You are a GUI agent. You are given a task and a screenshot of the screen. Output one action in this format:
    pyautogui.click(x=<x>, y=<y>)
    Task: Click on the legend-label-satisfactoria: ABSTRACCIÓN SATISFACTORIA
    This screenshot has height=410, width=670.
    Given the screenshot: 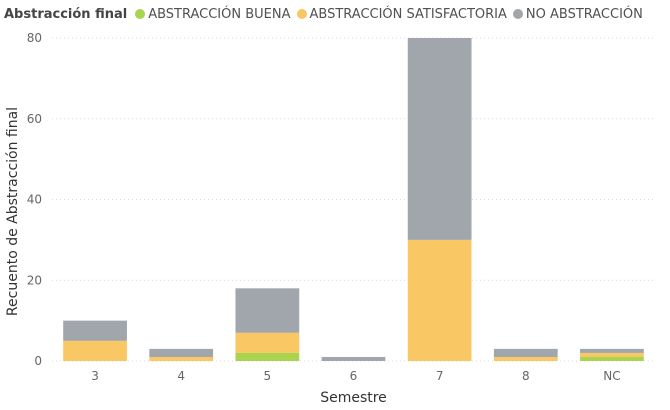 What is the action you would take?
    pyautogui.click(x=408, y=14)
    